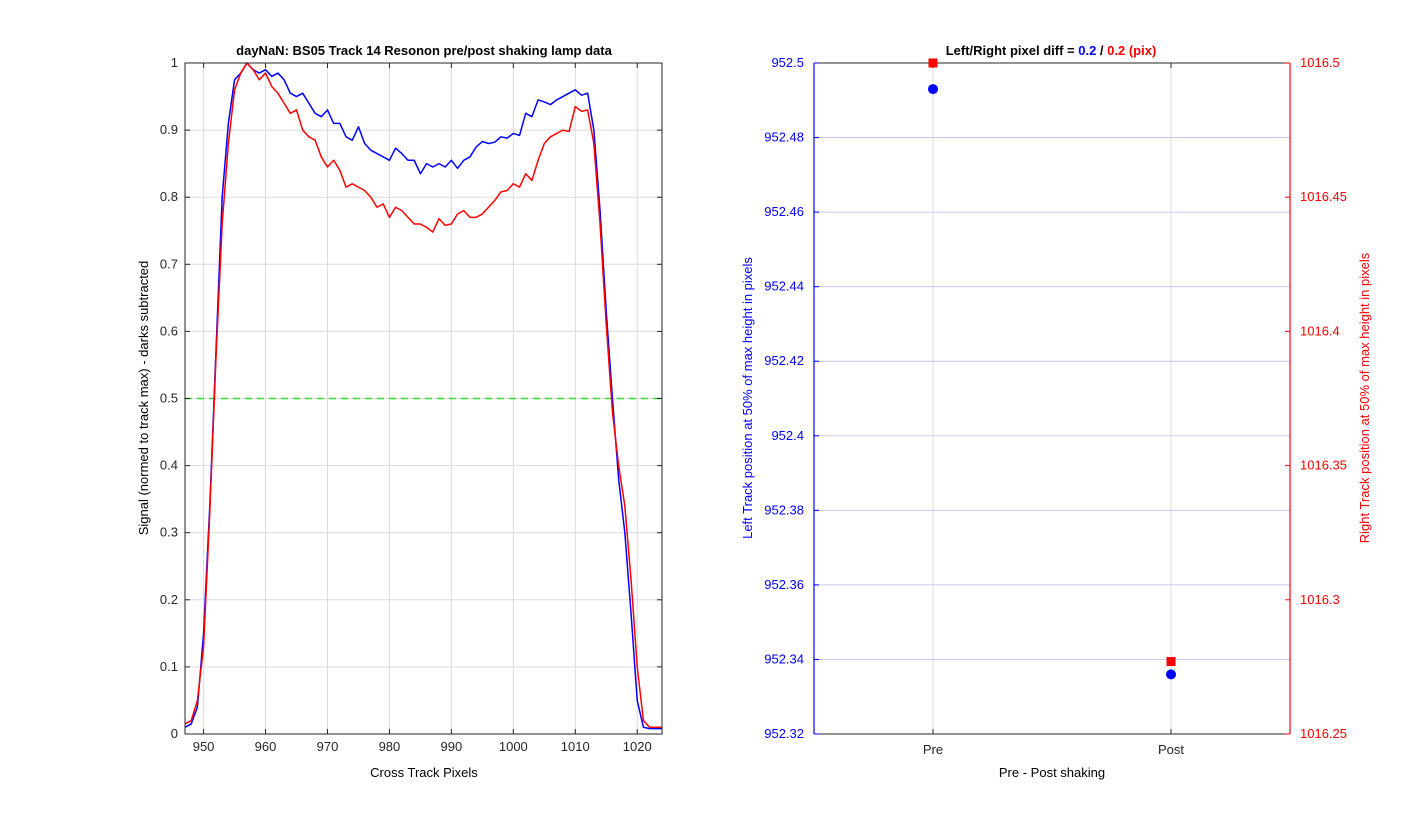 This screenshot has height=825, width=1425. Describe the element at coordinates (787, 435) in the screenshot. I see `left-y-tick-label: 952.4` at that location.